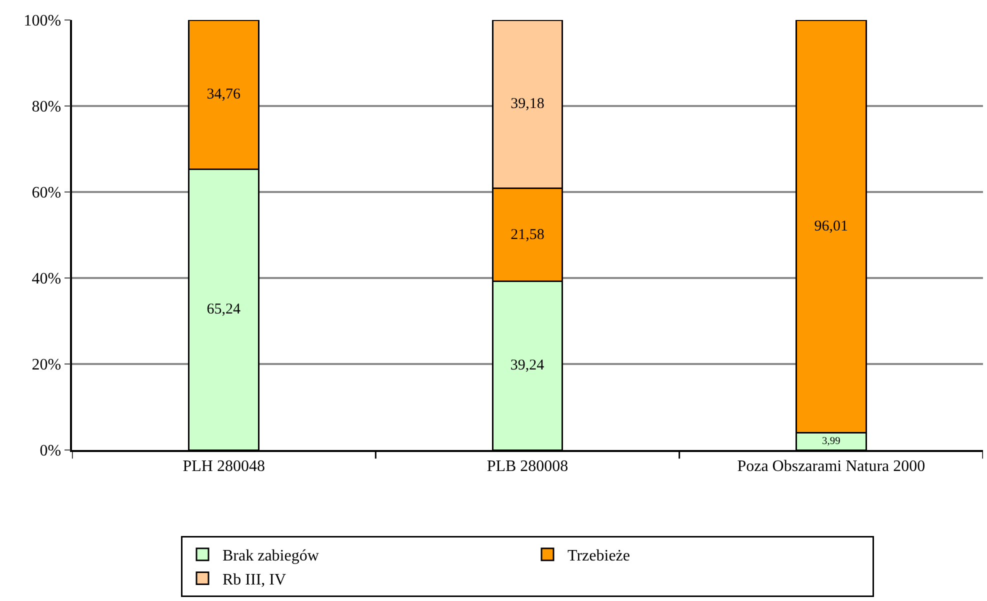 The width and height of the screenshot is (987, 601). Describe the element at coordinates (527, 366) in the screenshot. I see `data-label: 39,24` at that location.